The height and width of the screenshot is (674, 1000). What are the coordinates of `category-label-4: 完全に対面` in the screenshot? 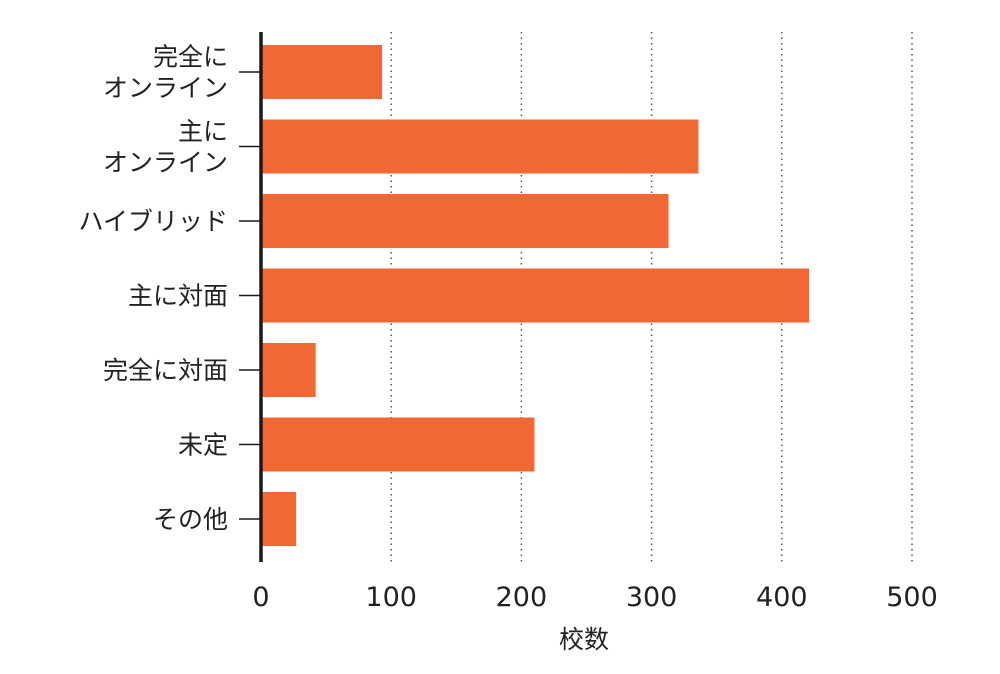 It's located at (165, 370).